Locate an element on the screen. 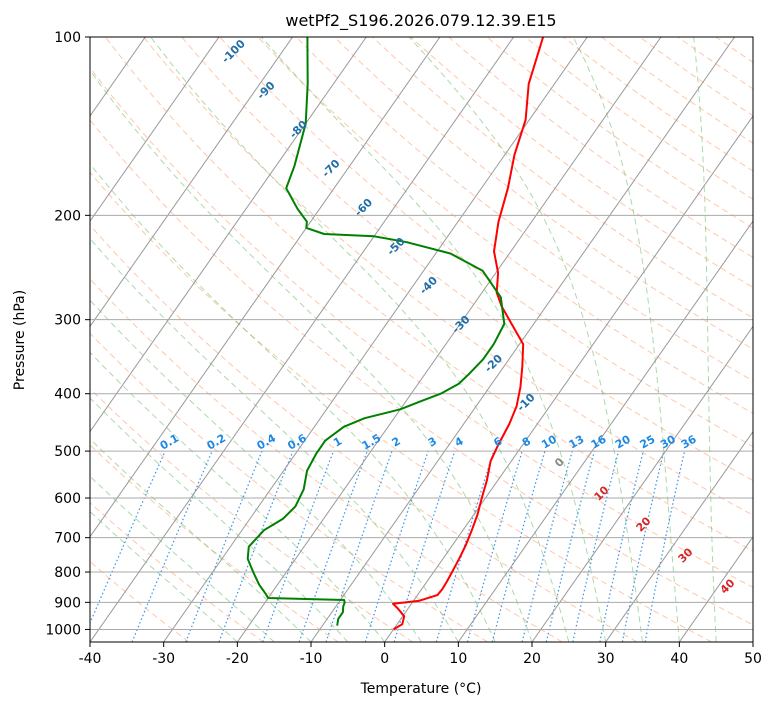 This screenshot has height=708, width=775. mixing-ratio-label: 4 is located at coordinates (458, 441).